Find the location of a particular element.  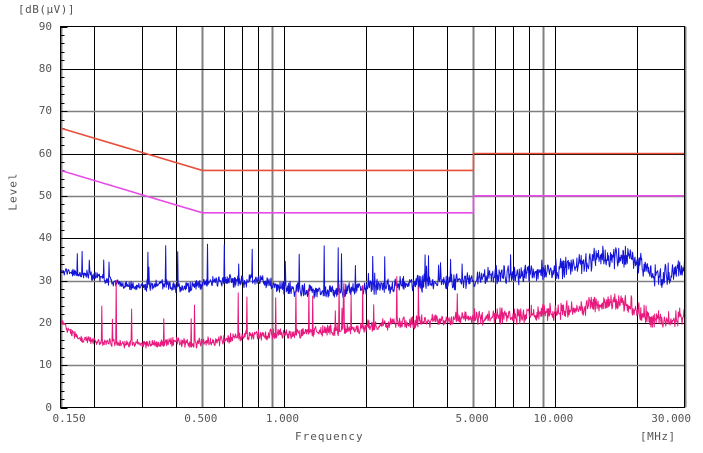

y-tick-40: 40 is located at coordinates (45, 238).